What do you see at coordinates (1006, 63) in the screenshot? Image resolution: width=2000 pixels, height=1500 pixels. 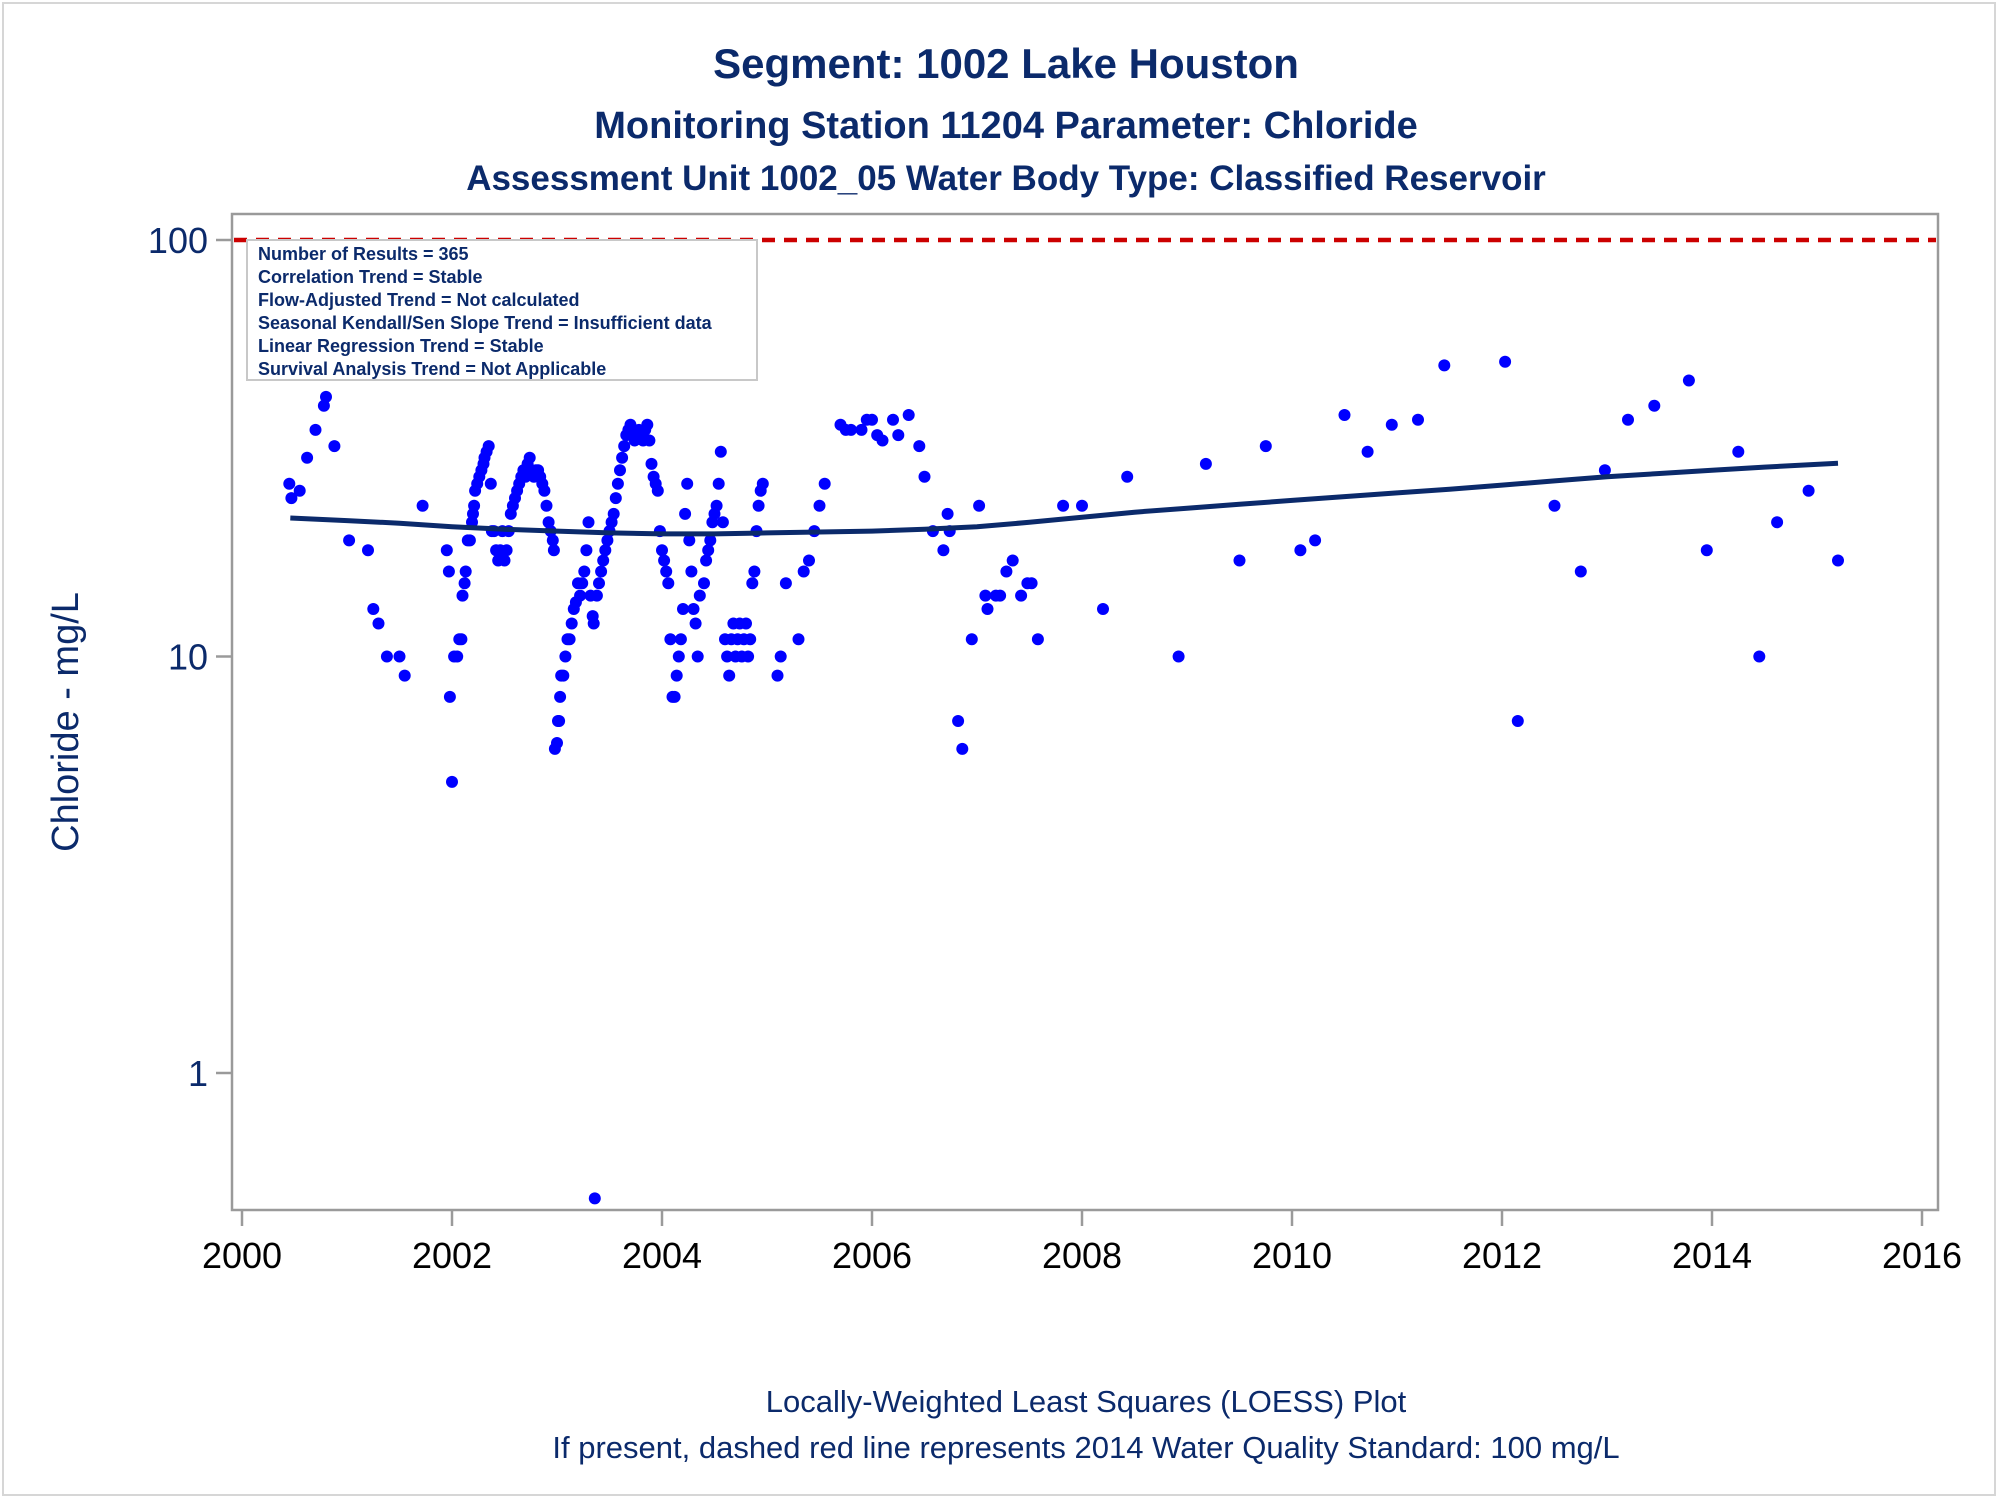 I see `chart-title: Segment: 1002 Lake Houston` at bounding box center [1006, 63].